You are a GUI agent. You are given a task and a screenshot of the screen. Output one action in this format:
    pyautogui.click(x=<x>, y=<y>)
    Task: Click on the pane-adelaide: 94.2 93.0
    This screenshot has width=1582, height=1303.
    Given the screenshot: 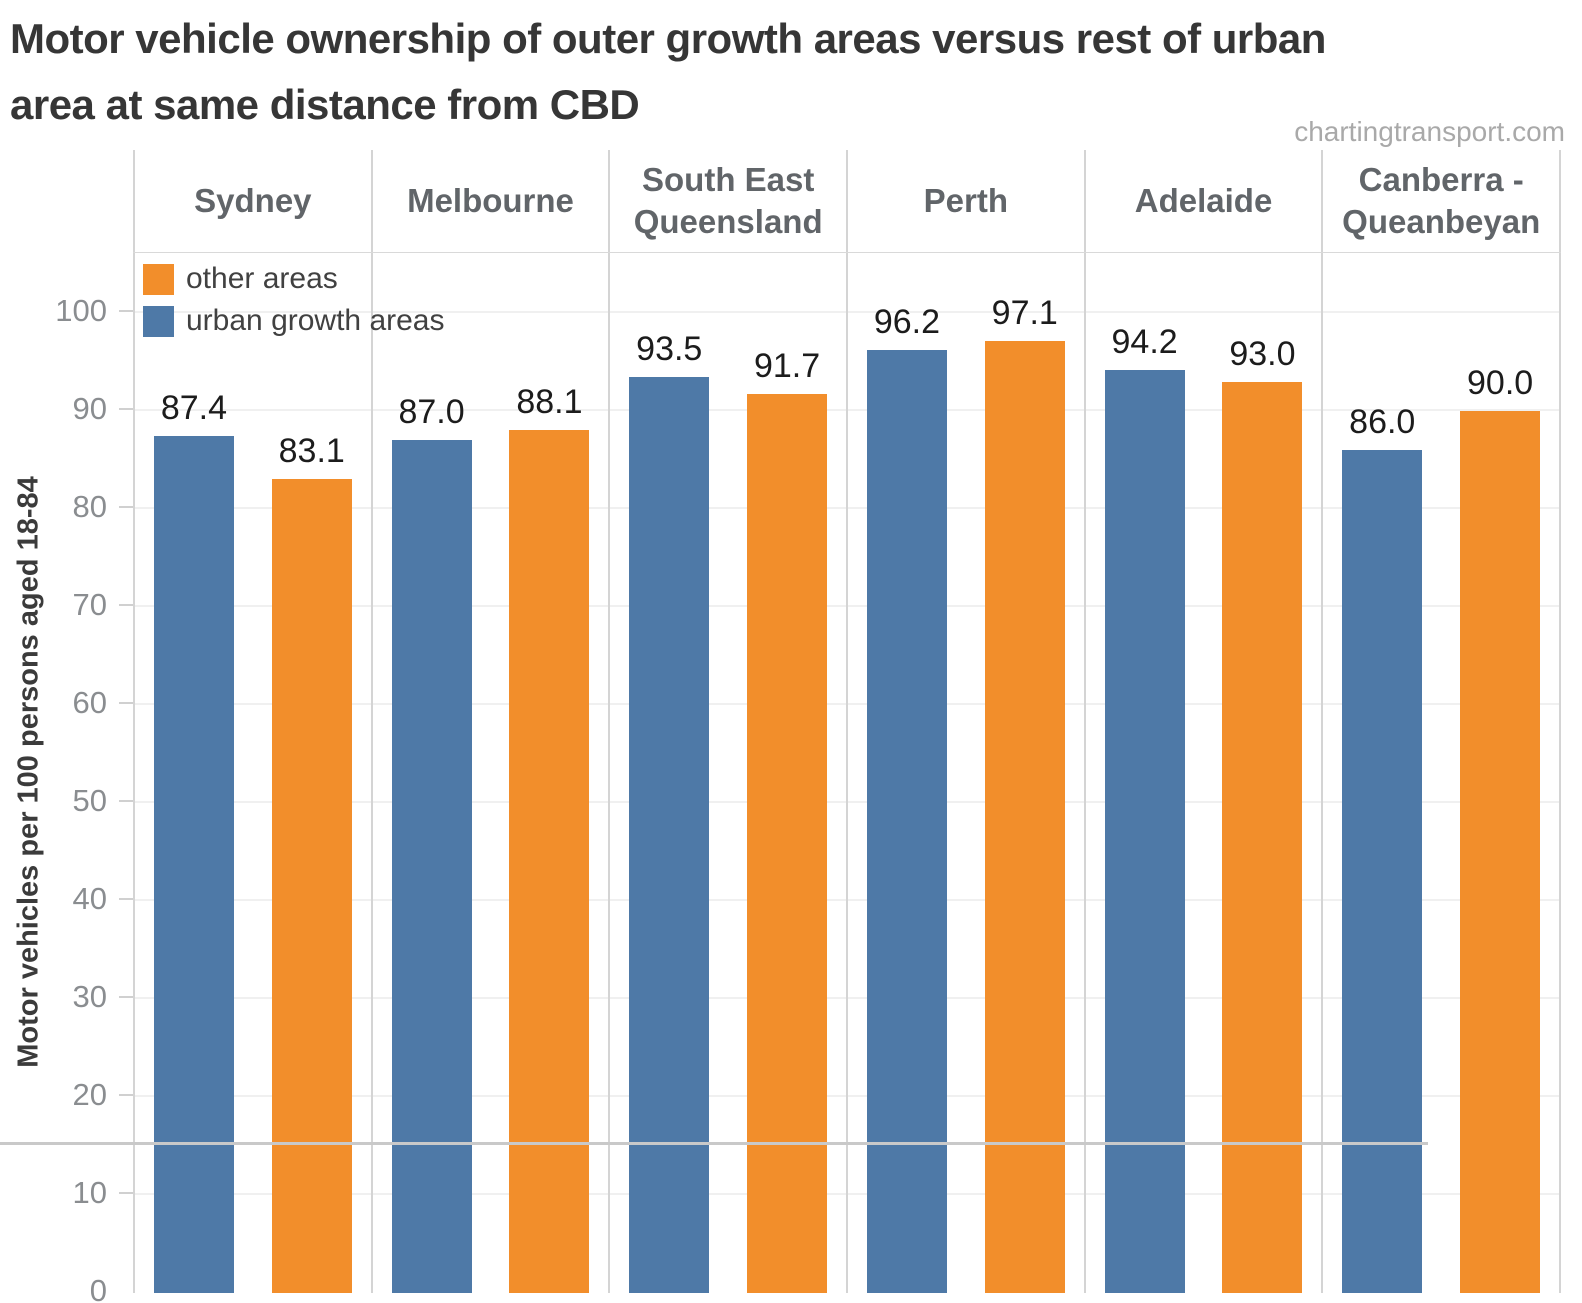 What is the action you would take?
    pyautogui.click(x=1202, y=773)
    